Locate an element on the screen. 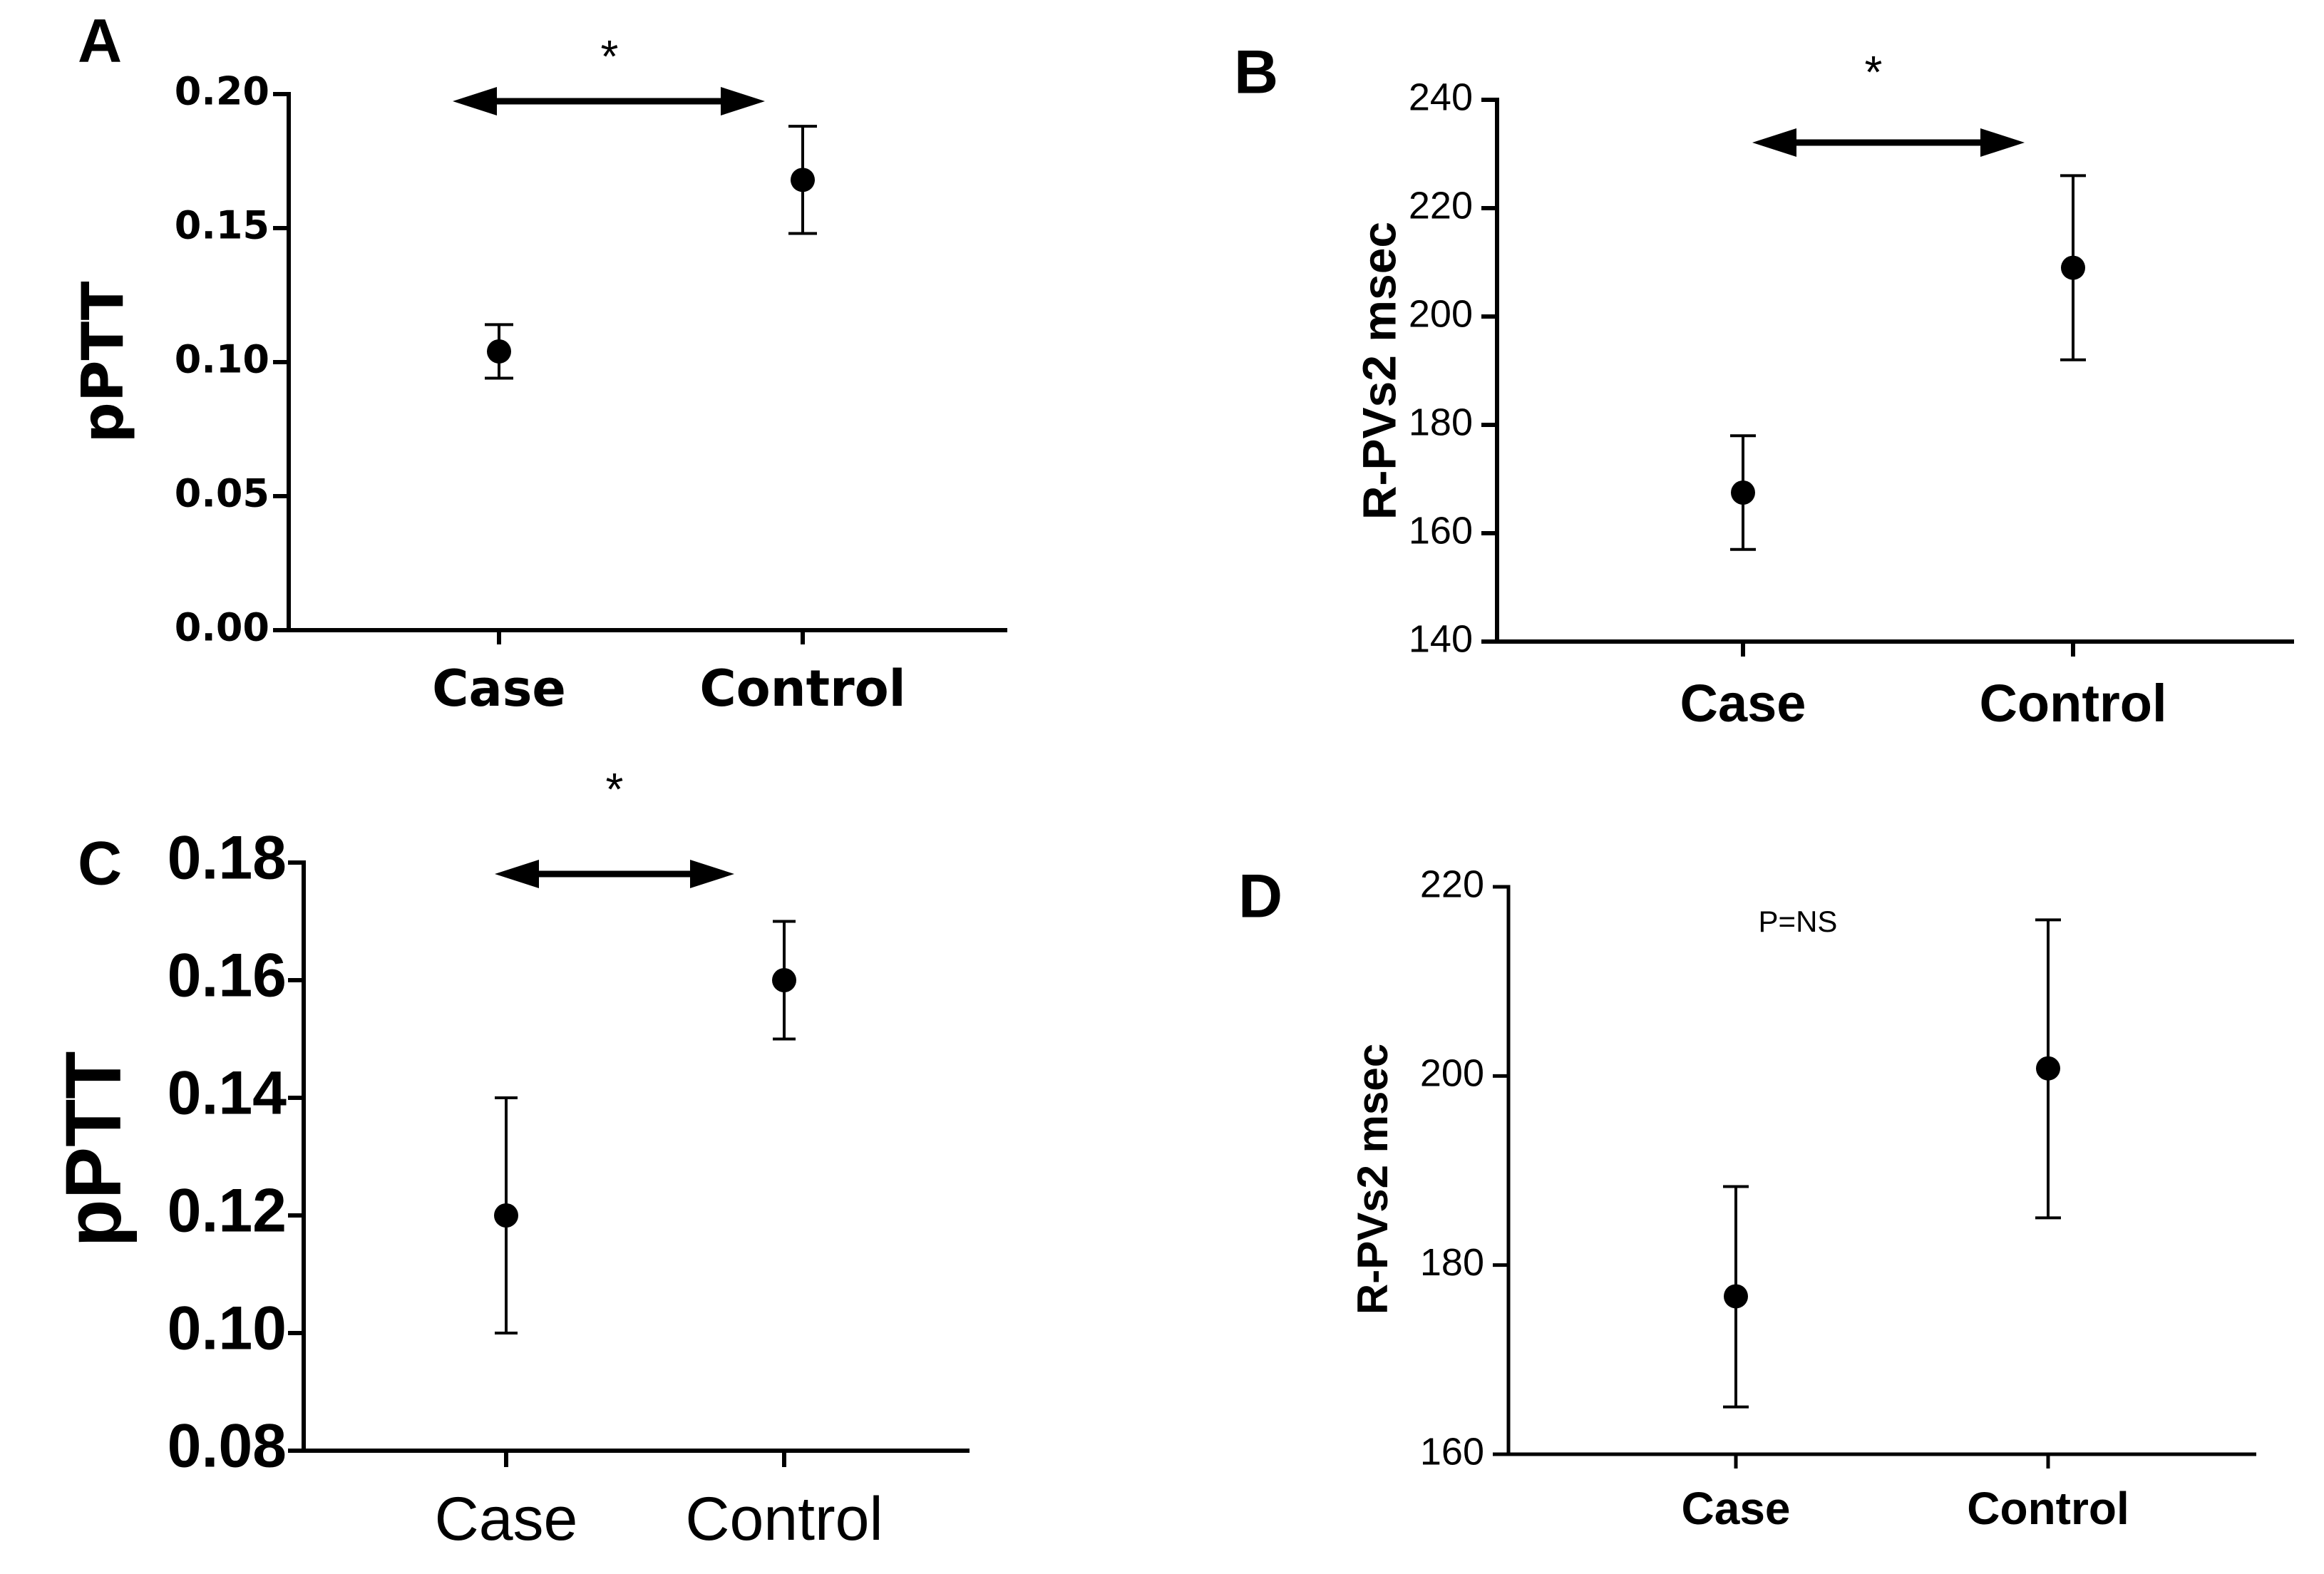 This screenshot has width=2324, height=1574. y-tick-label-c: 0.16 is located at coordinates (227, 976).